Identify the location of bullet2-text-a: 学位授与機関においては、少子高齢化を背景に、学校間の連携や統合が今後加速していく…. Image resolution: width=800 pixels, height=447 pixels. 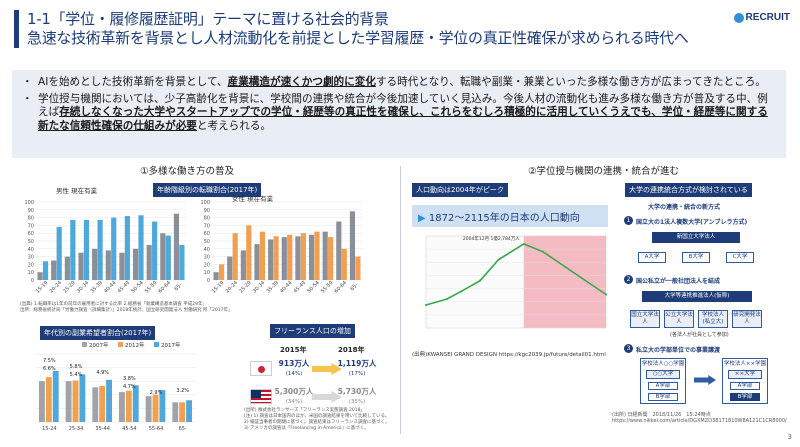
(403, 105).